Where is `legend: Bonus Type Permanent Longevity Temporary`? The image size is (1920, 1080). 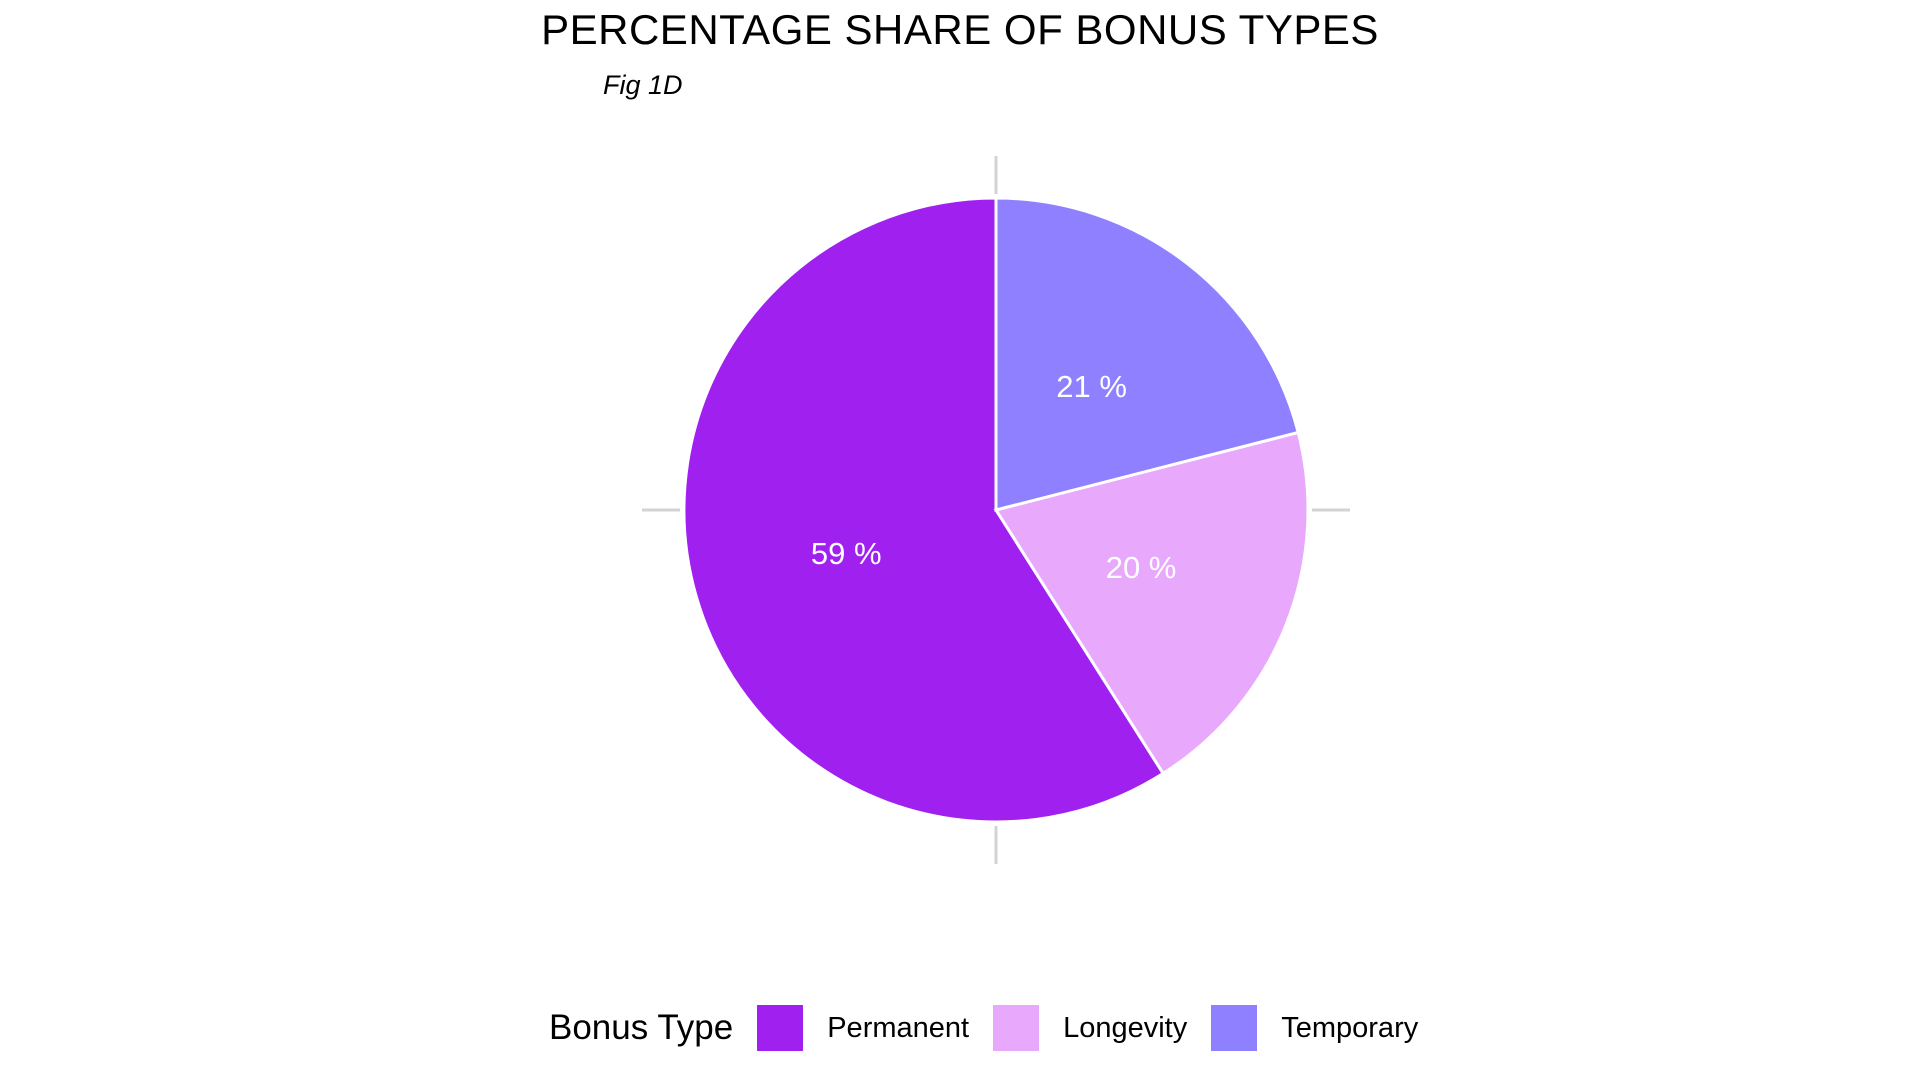 legend: Bonus Type Permanent Longevity Temporary is located at coordinates (995, 1028).